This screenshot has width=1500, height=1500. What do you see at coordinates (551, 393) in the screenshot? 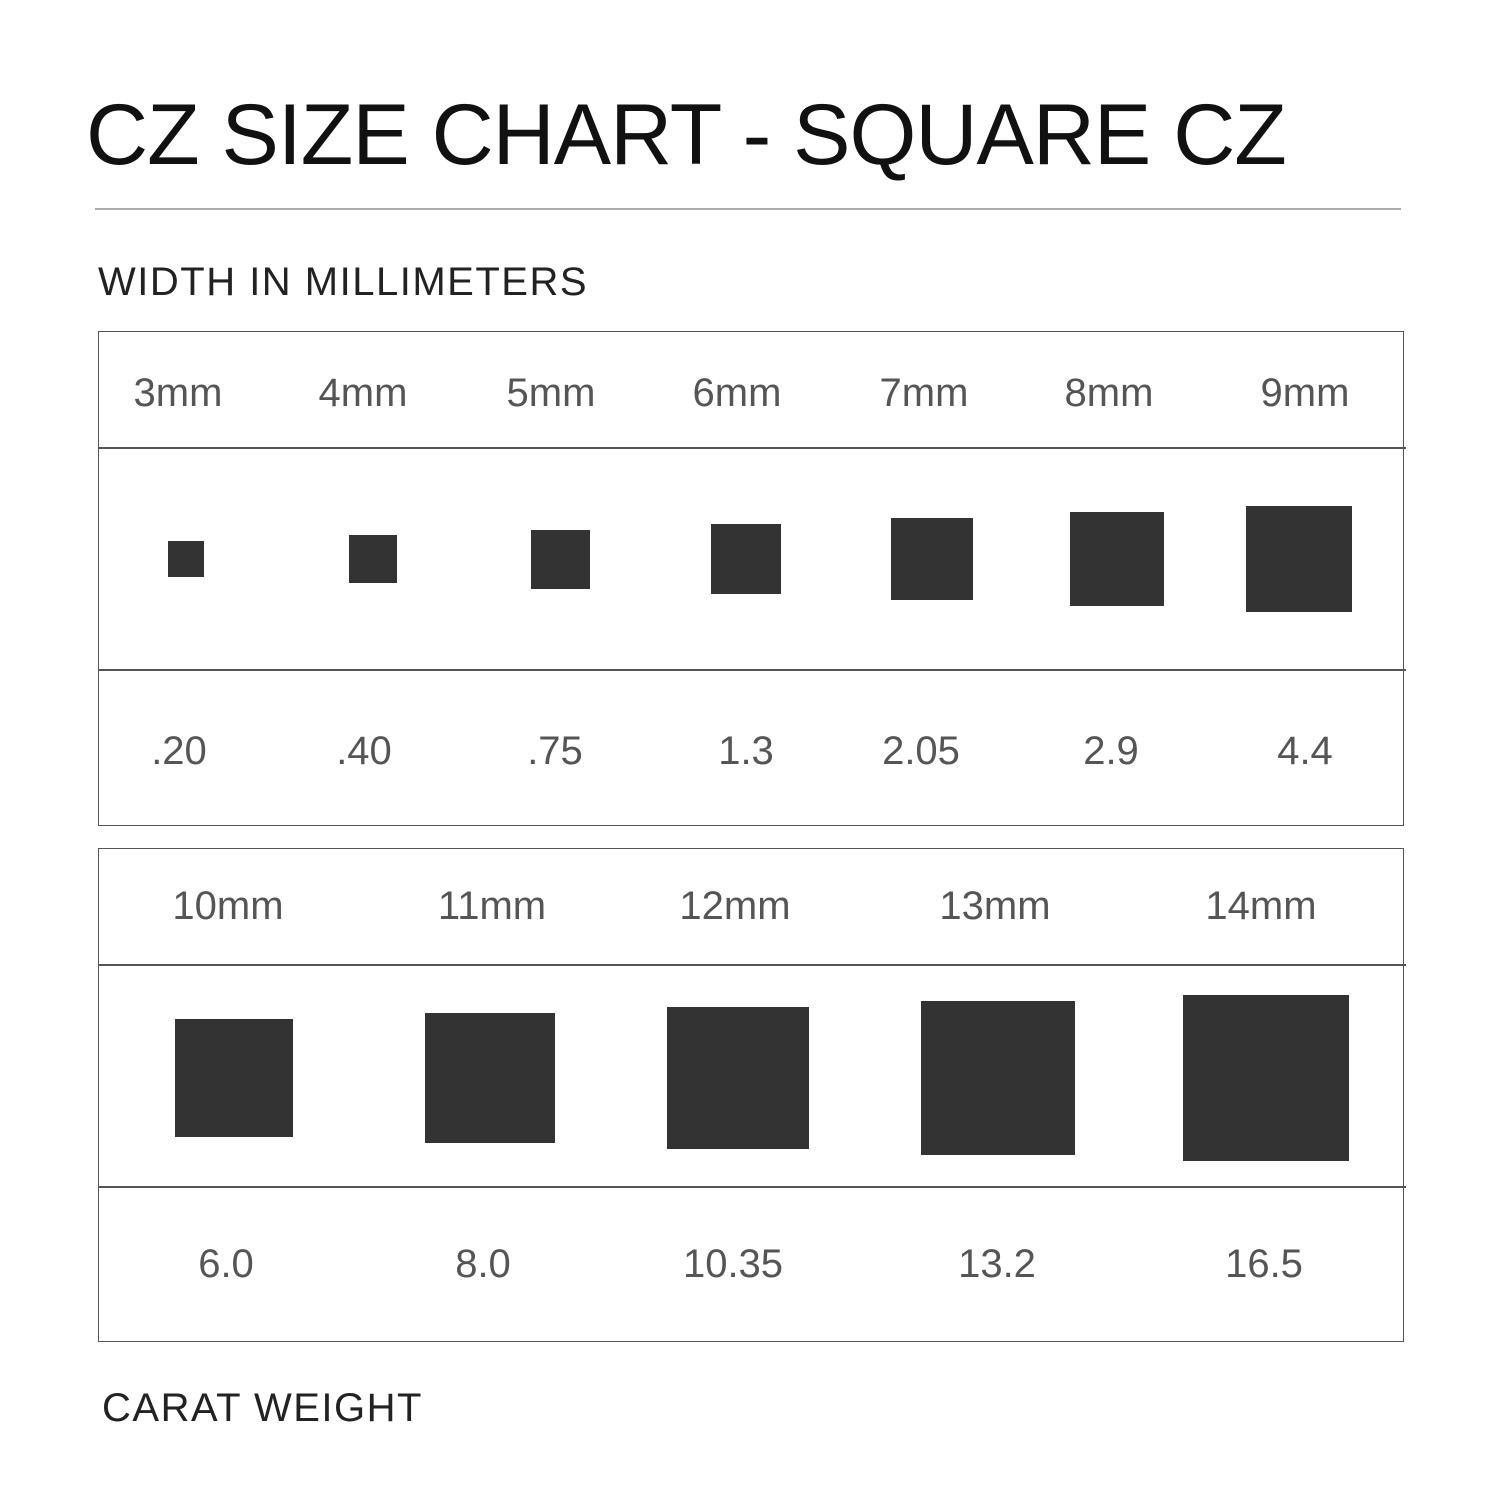
I see `size-label: 5mm` at bounding box center [551, 393].